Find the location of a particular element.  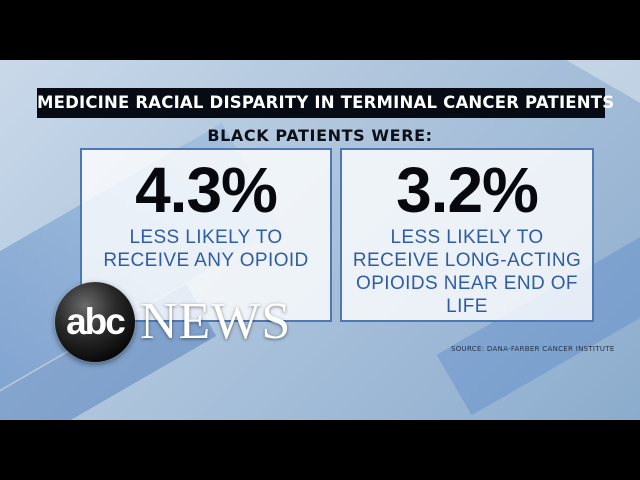

news-wordmark: NEWS is located at coordinates (216, 321).